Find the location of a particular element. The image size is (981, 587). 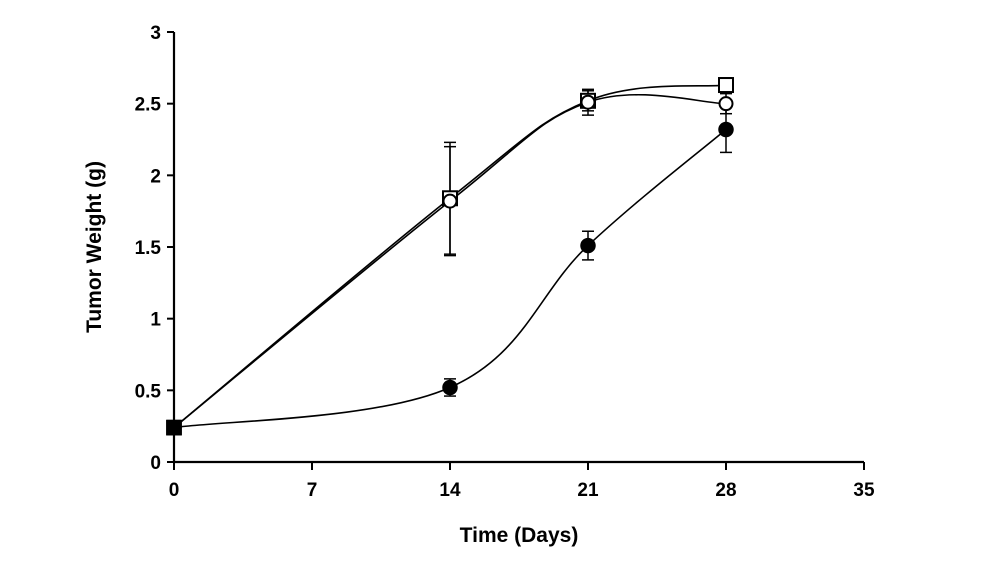

y-axis-title: Tumor Weight (g) is located at coordinates (94, 247).